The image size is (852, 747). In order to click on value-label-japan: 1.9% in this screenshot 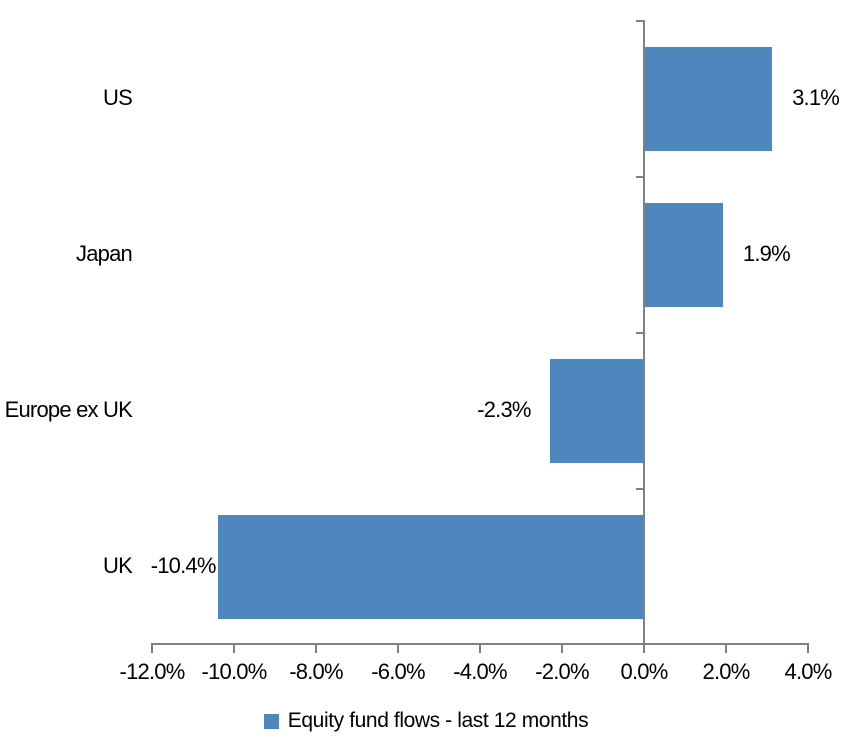, I will do `click(766, 253)`.